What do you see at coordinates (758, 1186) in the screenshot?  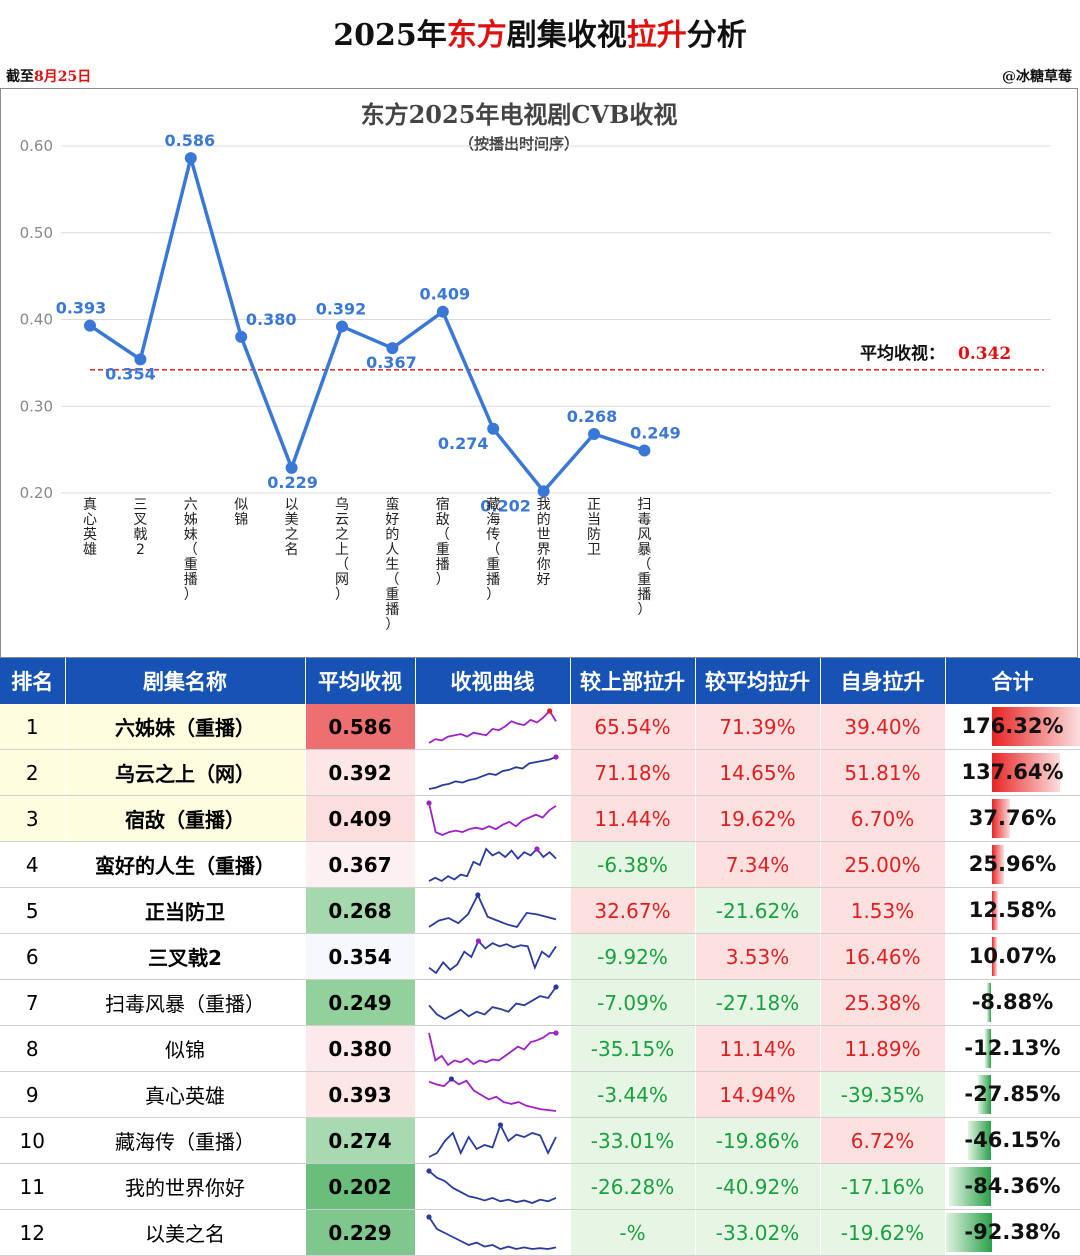 I see `vs-average-cell: -40.92%` at bounding box center [758, 1186].